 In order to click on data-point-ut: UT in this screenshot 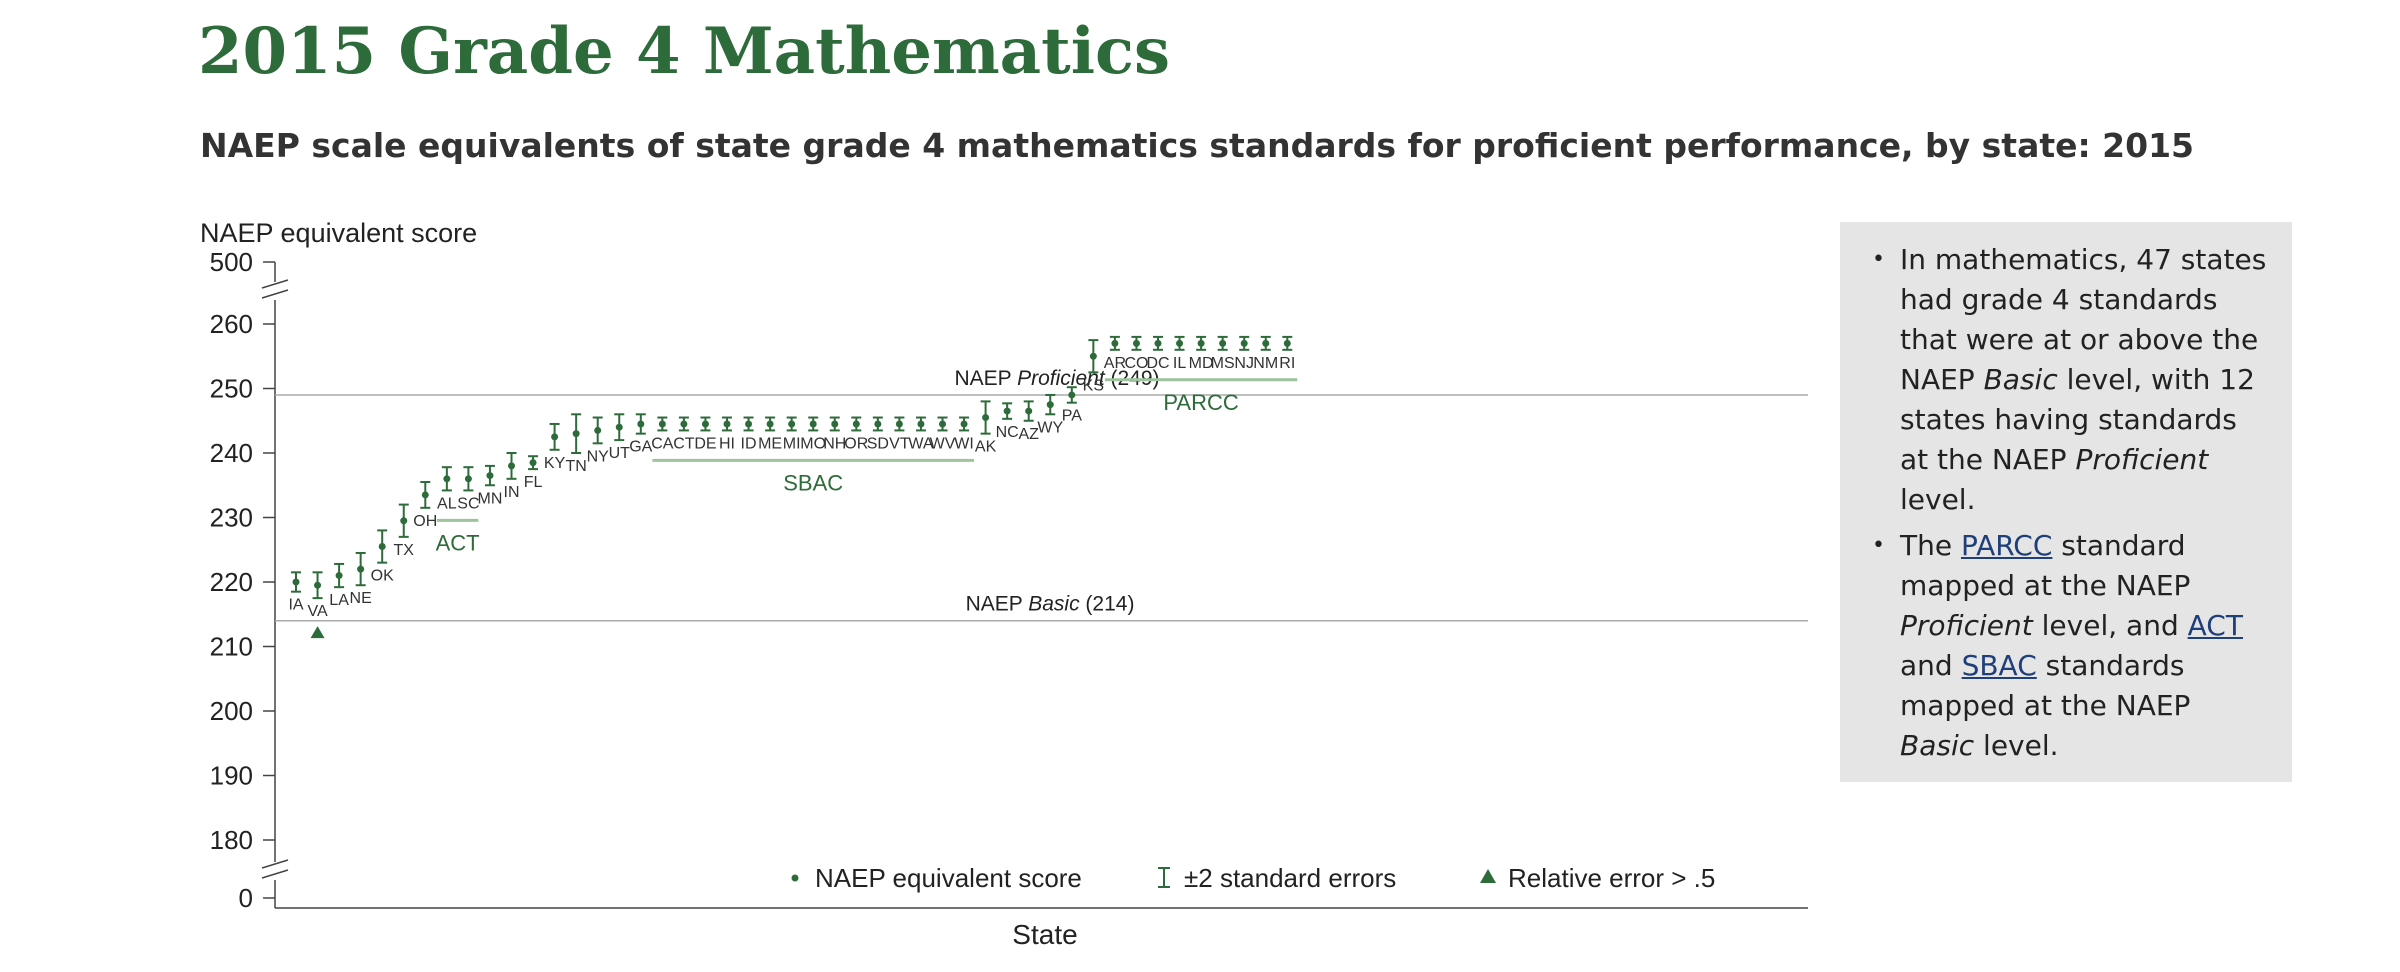, I will do `click(619, 437)`.